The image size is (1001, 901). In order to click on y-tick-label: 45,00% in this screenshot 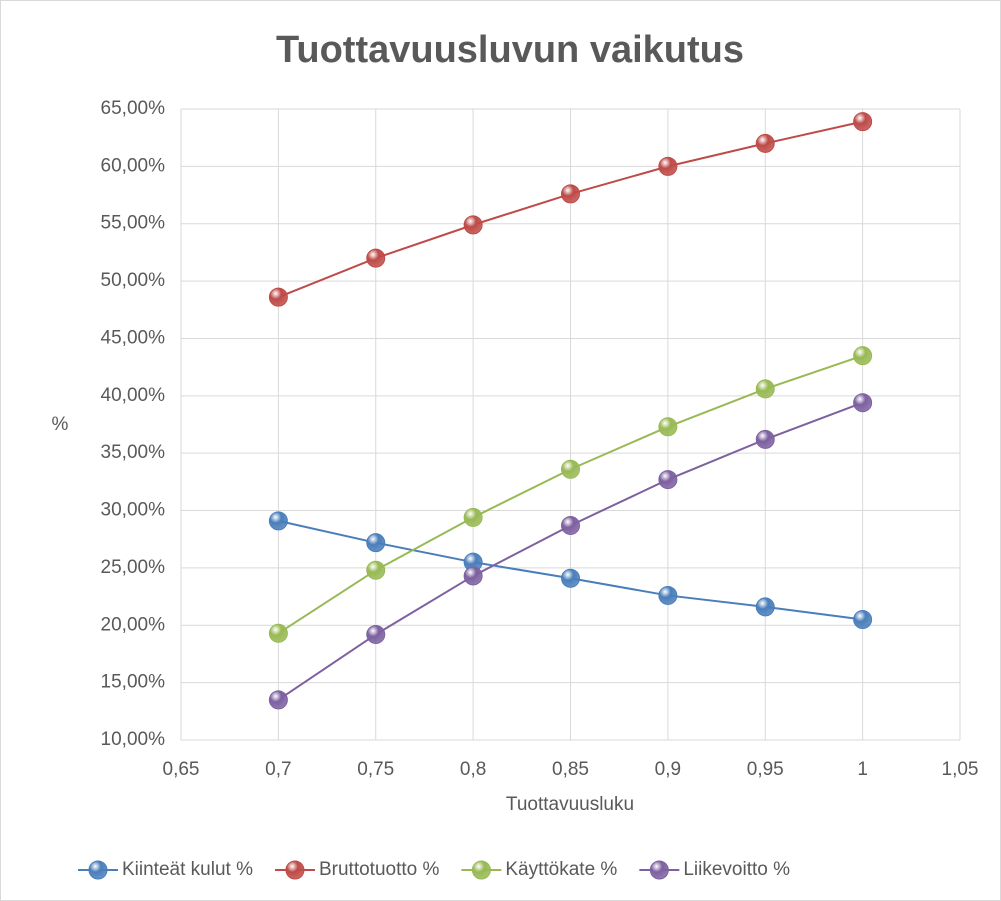, I will do `click(133, 337)`.